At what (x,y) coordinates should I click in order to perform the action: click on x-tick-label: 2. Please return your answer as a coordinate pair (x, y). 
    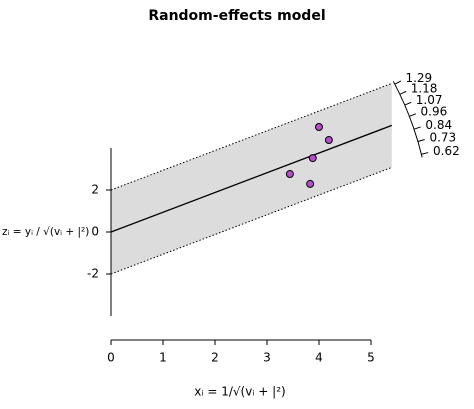
    Looking at the image, I should click on (215, 358).